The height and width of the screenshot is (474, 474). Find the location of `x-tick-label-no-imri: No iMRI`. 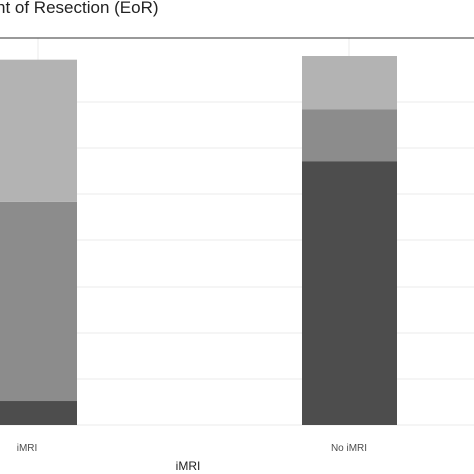

x-tick-label-no-imri: No iMRI is located at coordinates (349, 448).